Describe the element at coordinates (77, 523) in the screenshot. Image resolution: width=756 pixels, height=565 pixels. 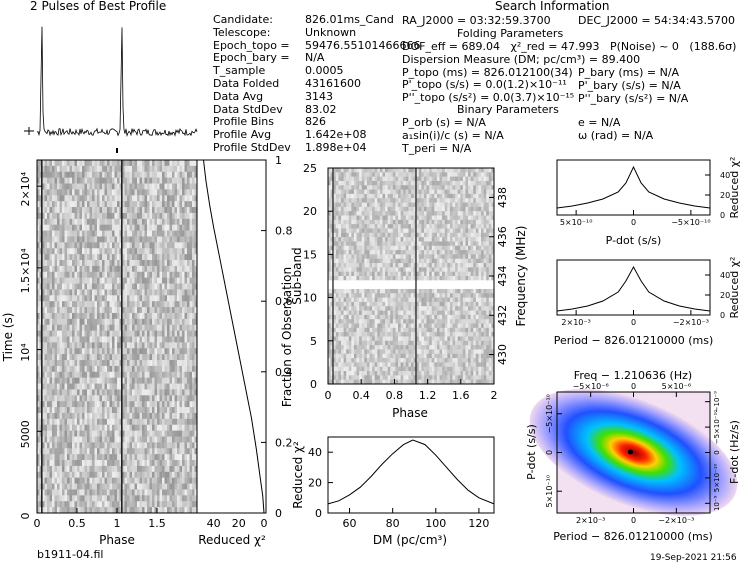
I see `time-phase-xtick: 0.5` at that location.